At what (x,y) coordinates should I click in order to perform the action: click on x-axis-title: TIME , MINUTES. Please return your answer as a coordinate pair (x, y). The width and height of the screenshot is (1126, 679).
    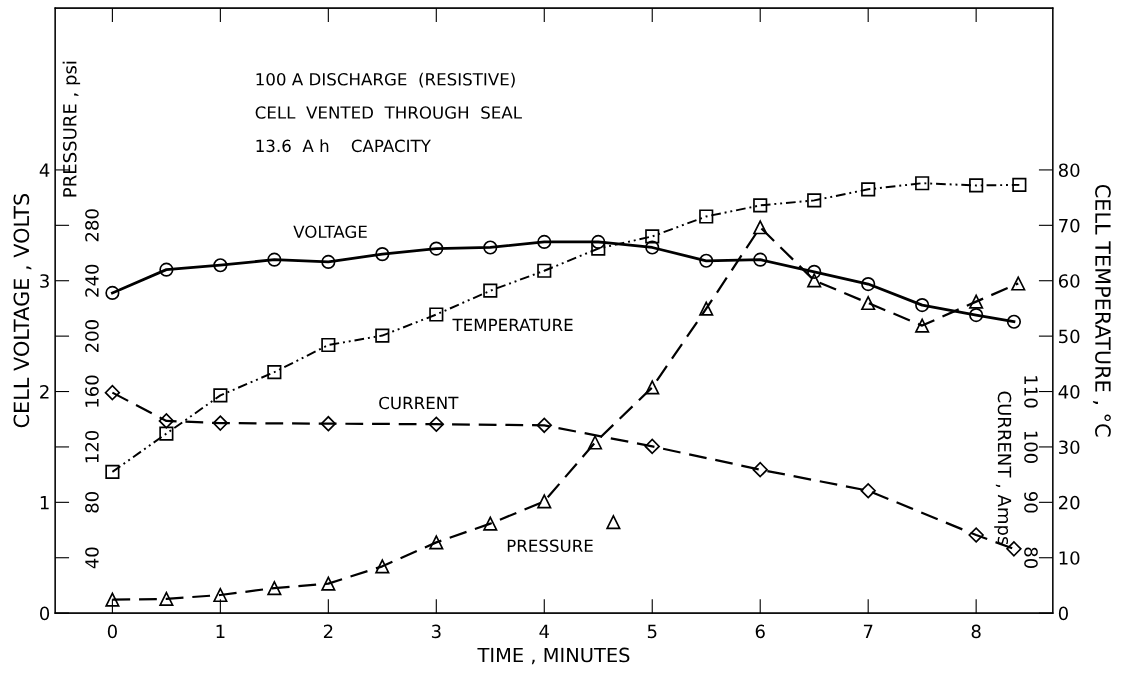
    Looking at the image, I should click on (553, 656).